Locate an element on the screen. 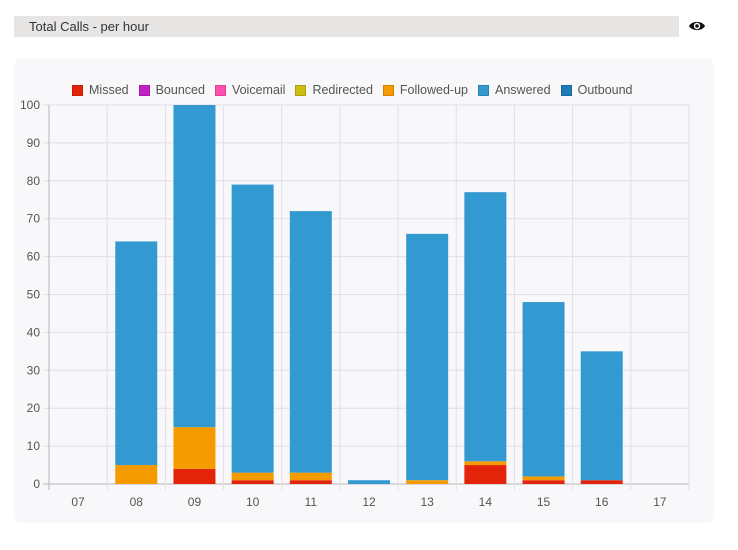 This screenshot has width=738, height=550. y-tick-label: 30 is located at coordinates (34, 370).